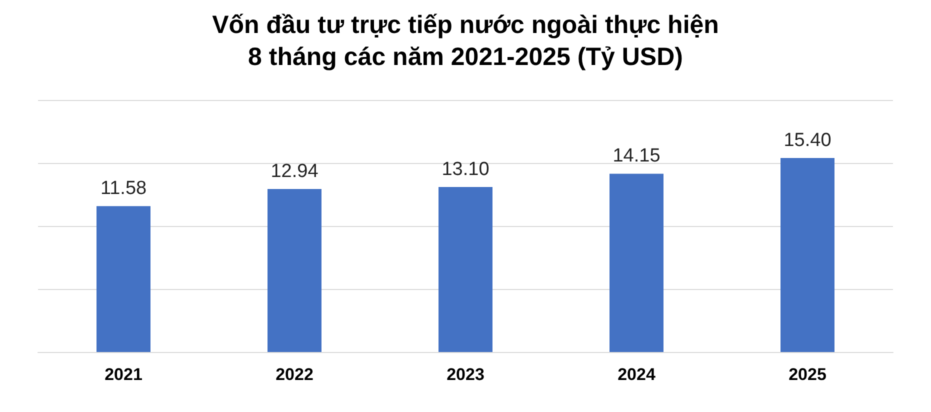  Describe the element at coordinates (465, 374) in the screenshot. I see `x-tick-label: 2023` at that location.